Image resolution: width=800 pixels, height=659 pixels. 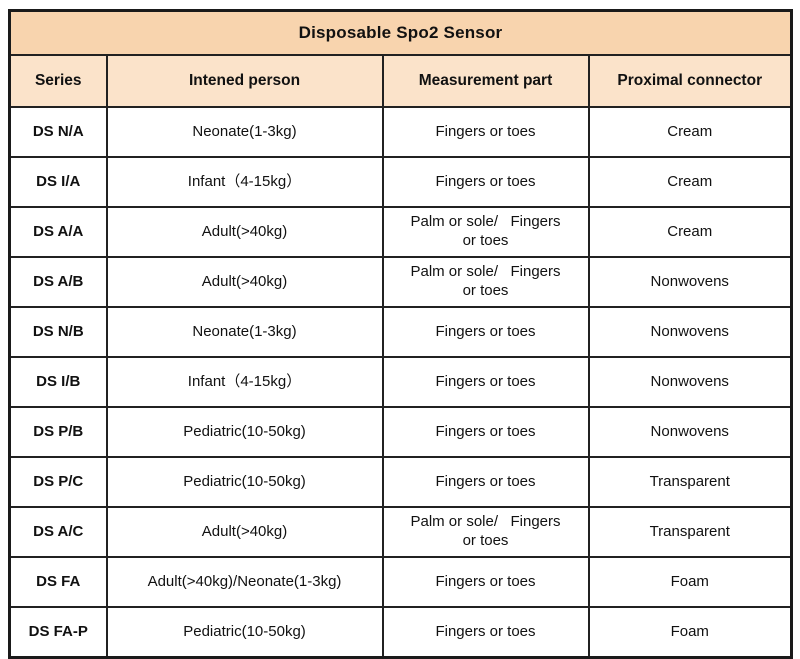 What do you see at coordinates (58, 482) in the screenshot?
I see `cell-series: DS P/C` at bounding box center [58, 482].